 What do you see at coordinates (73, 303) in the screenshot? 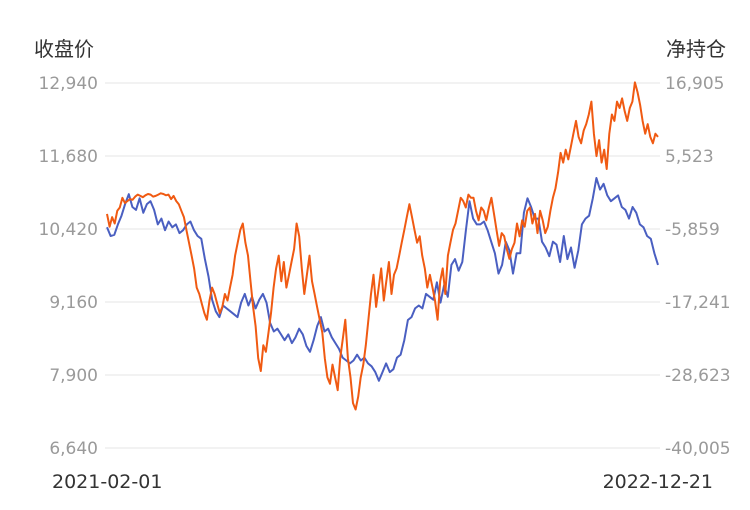
I see `left-tick-label: 9,160` at bounding box center [73, 303].